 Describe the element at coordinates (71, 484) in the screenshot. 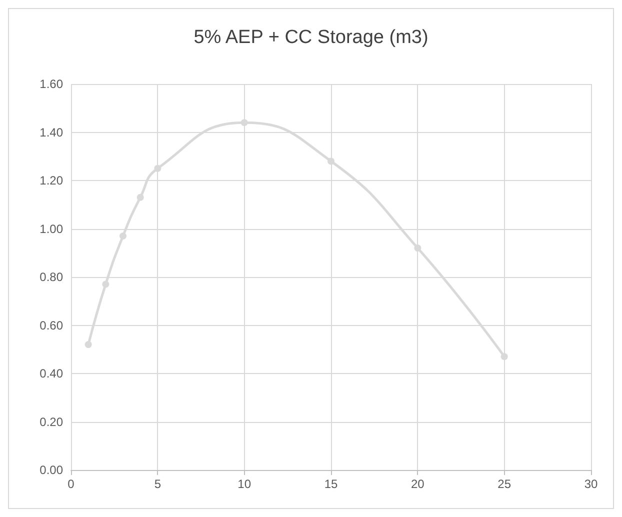

I see `x-tick-label: 0` at that location.